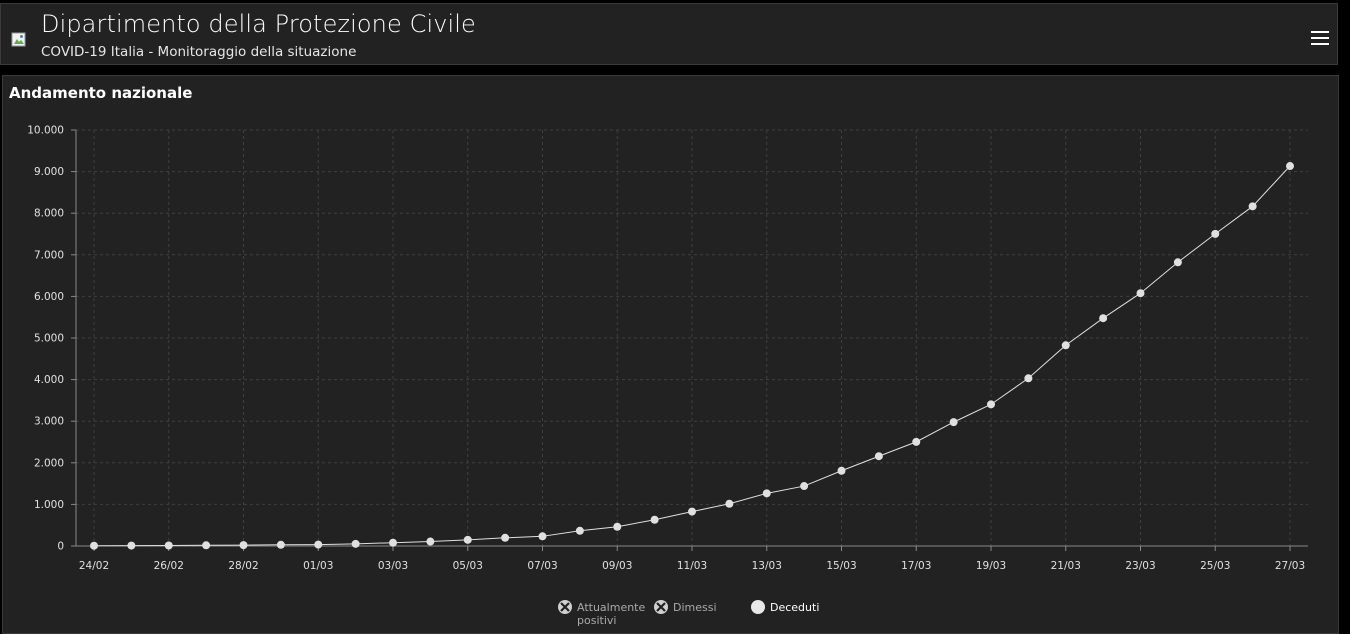 The image size is (1350, 634). What do you see at coordinates (49, 172) in the screenshot?
I see `y-tick-label: 9.000` at bounding box center [49, 172].